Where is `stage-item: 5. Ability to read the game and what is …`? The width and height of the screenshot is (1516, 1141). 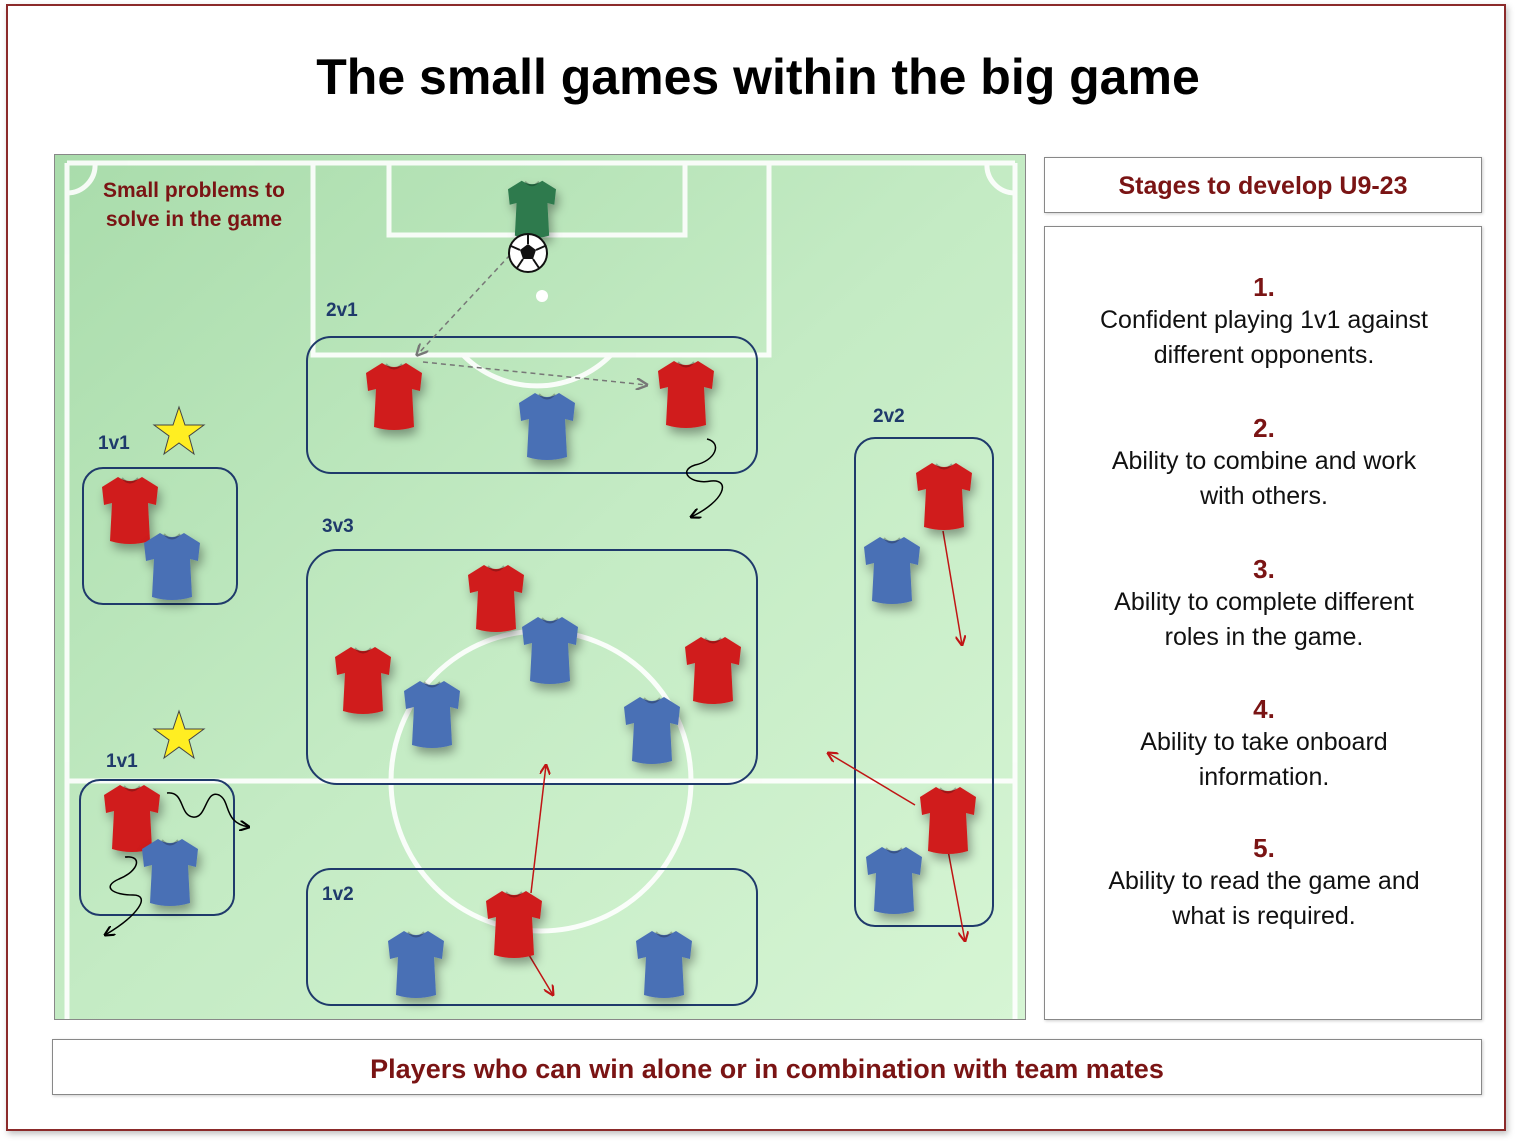
stage-item: 5. Ability to read the game and what is … is located at coordinates (1264, 883).